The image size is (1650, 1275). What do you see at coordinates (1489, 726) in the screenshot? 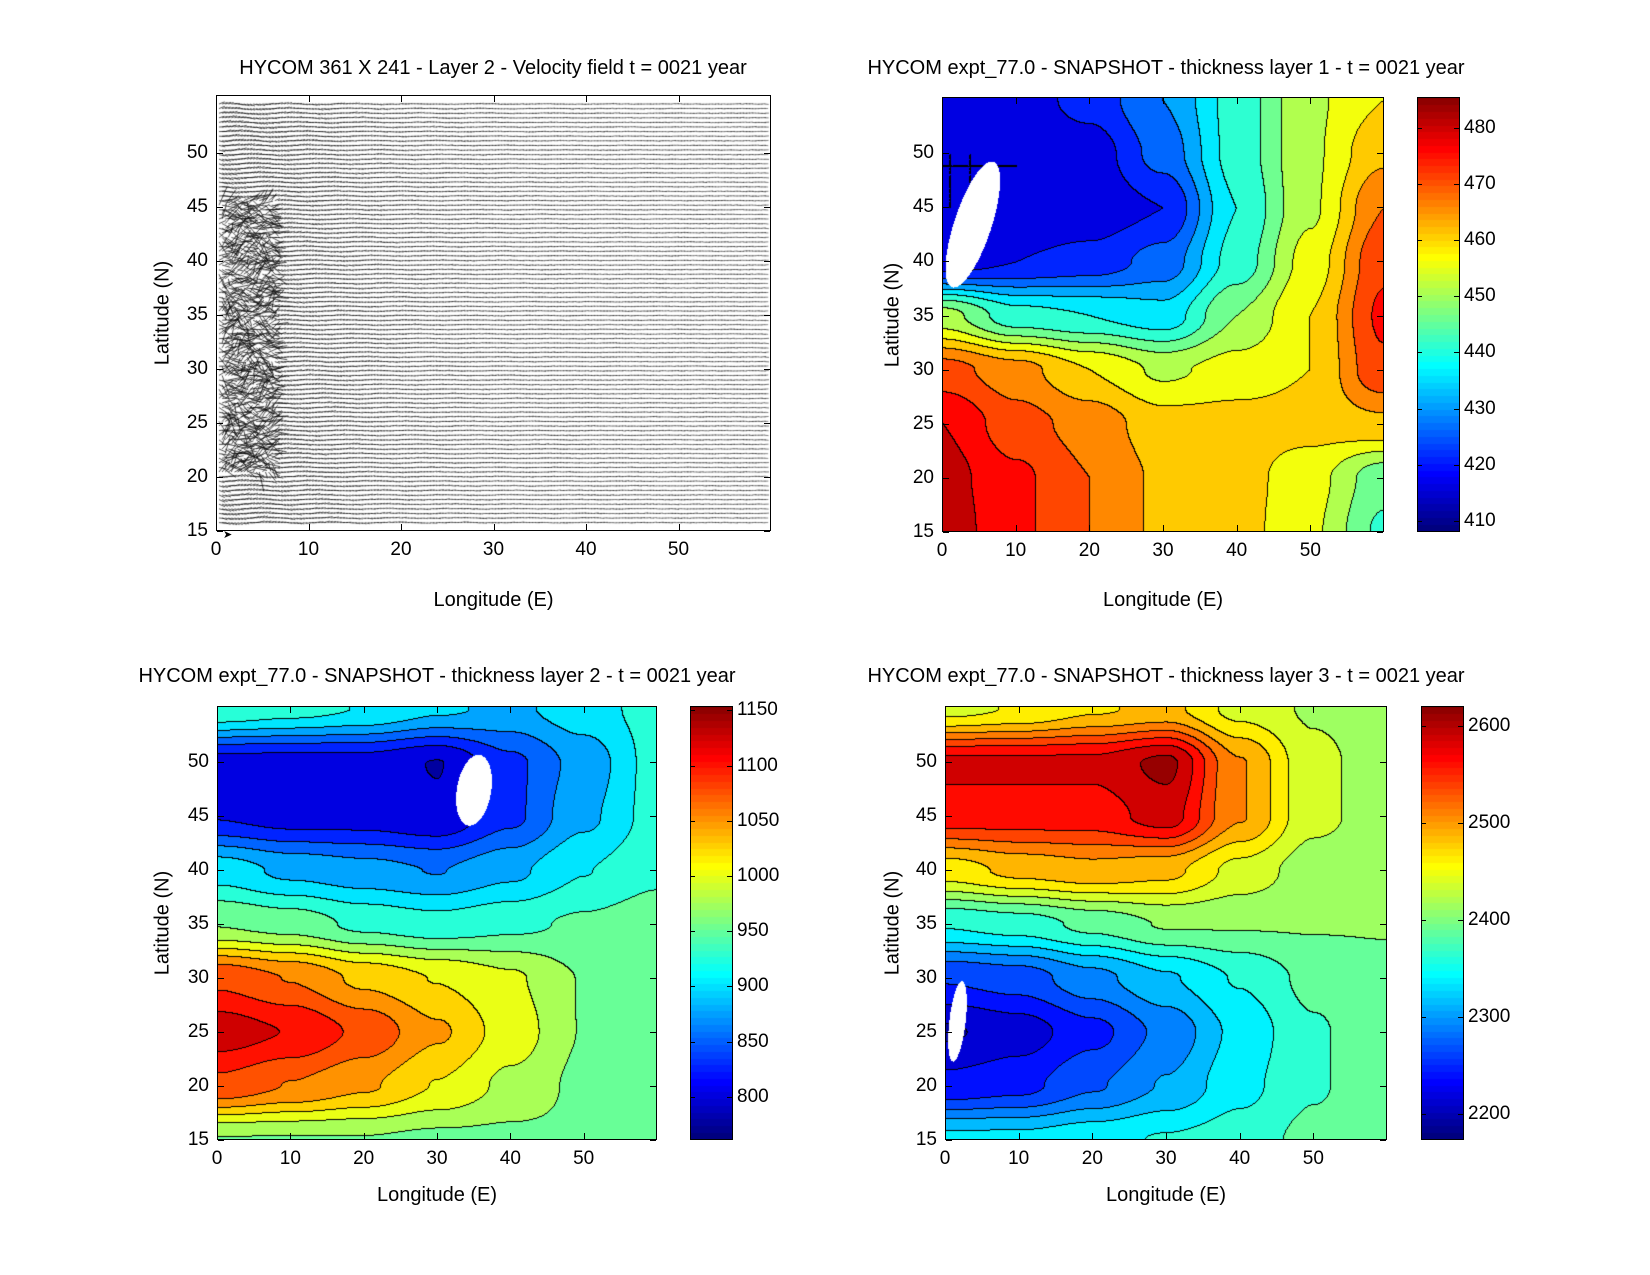
I see `colorbar-tick-label: 2600` at bounding box center [1489, 726].